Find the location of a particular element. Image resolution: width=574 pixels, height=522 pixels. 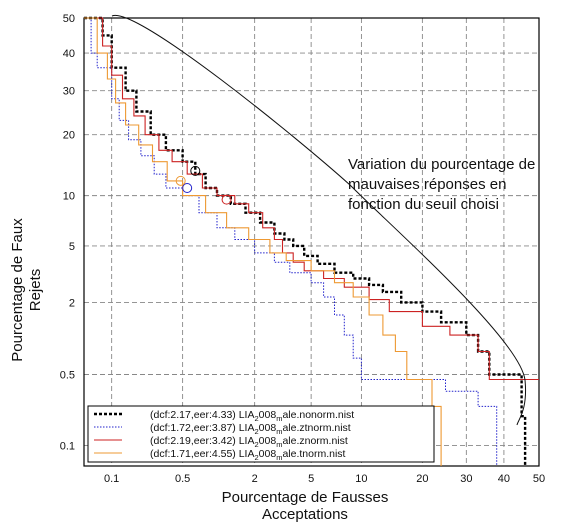

y-tick-label: 20 is located at coordinates (69, 136).